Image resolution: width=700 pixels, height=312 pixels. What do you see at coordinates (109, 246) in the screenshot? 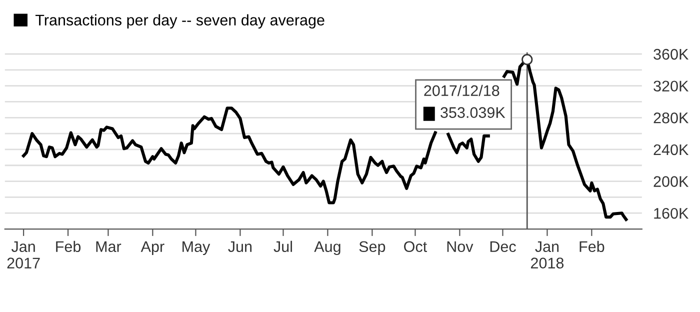
I see `x-tick-label: Mar` at bounding box center [109, 246].